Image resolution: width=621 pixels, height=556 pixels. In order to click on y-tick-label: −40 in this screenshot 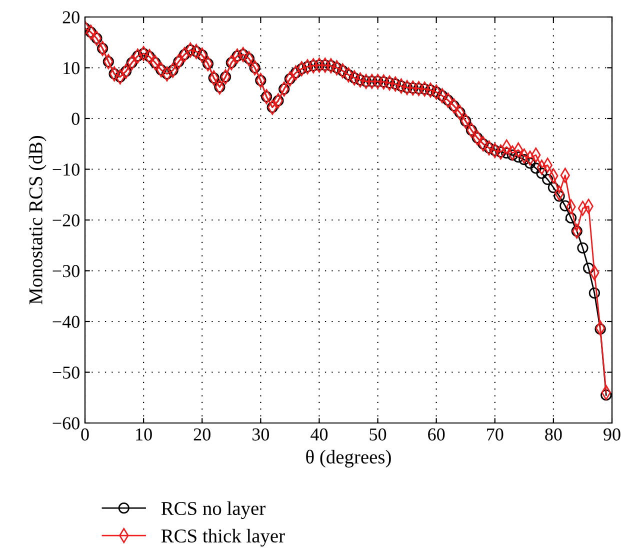, I will do `click(66, 322)`.